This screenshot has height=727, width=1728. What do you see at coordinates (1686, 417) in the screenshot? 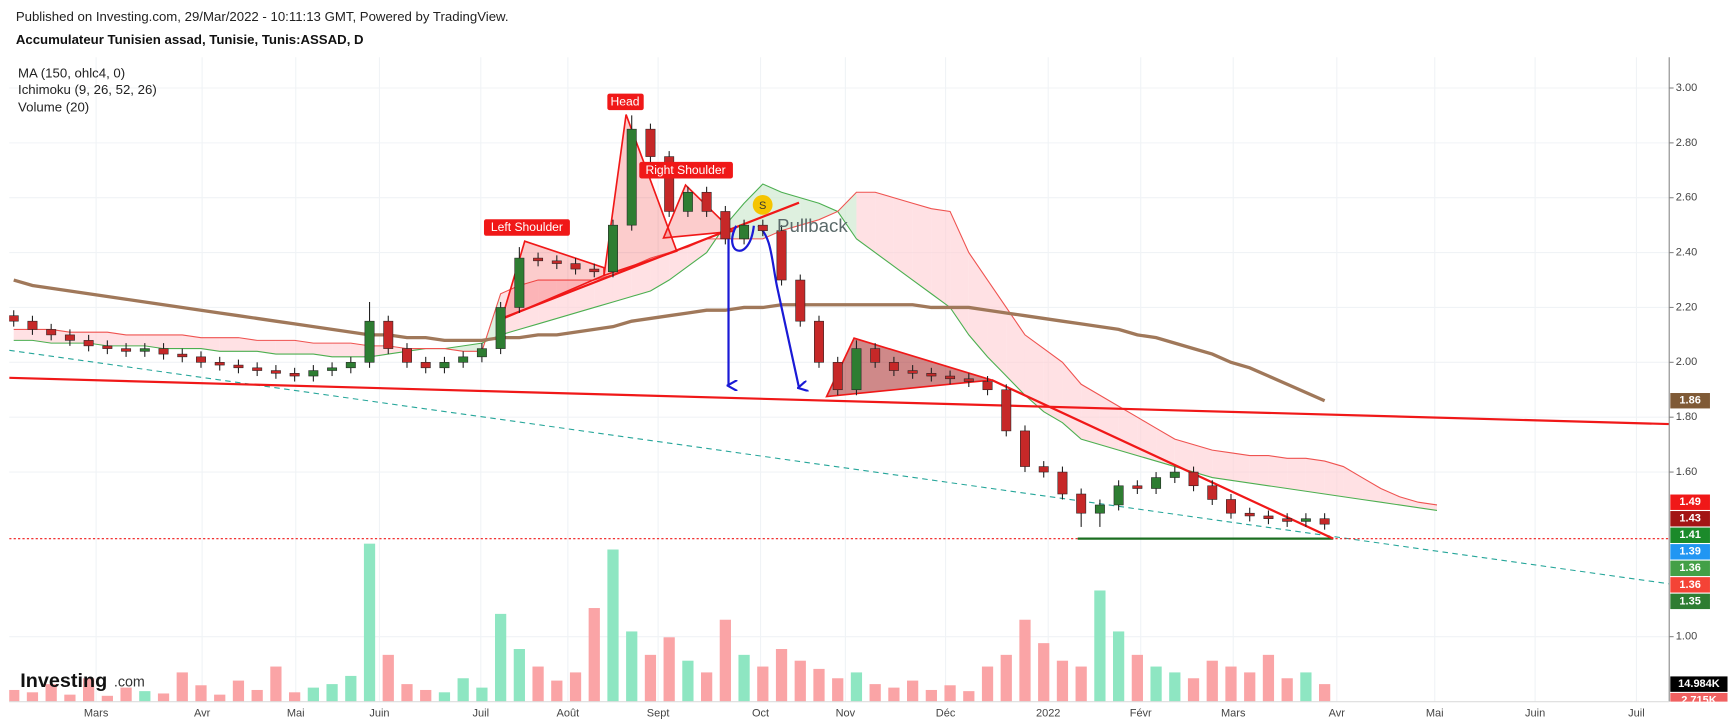
I see `y-tick-label: 1.80` at bounding box center [1686, 417].